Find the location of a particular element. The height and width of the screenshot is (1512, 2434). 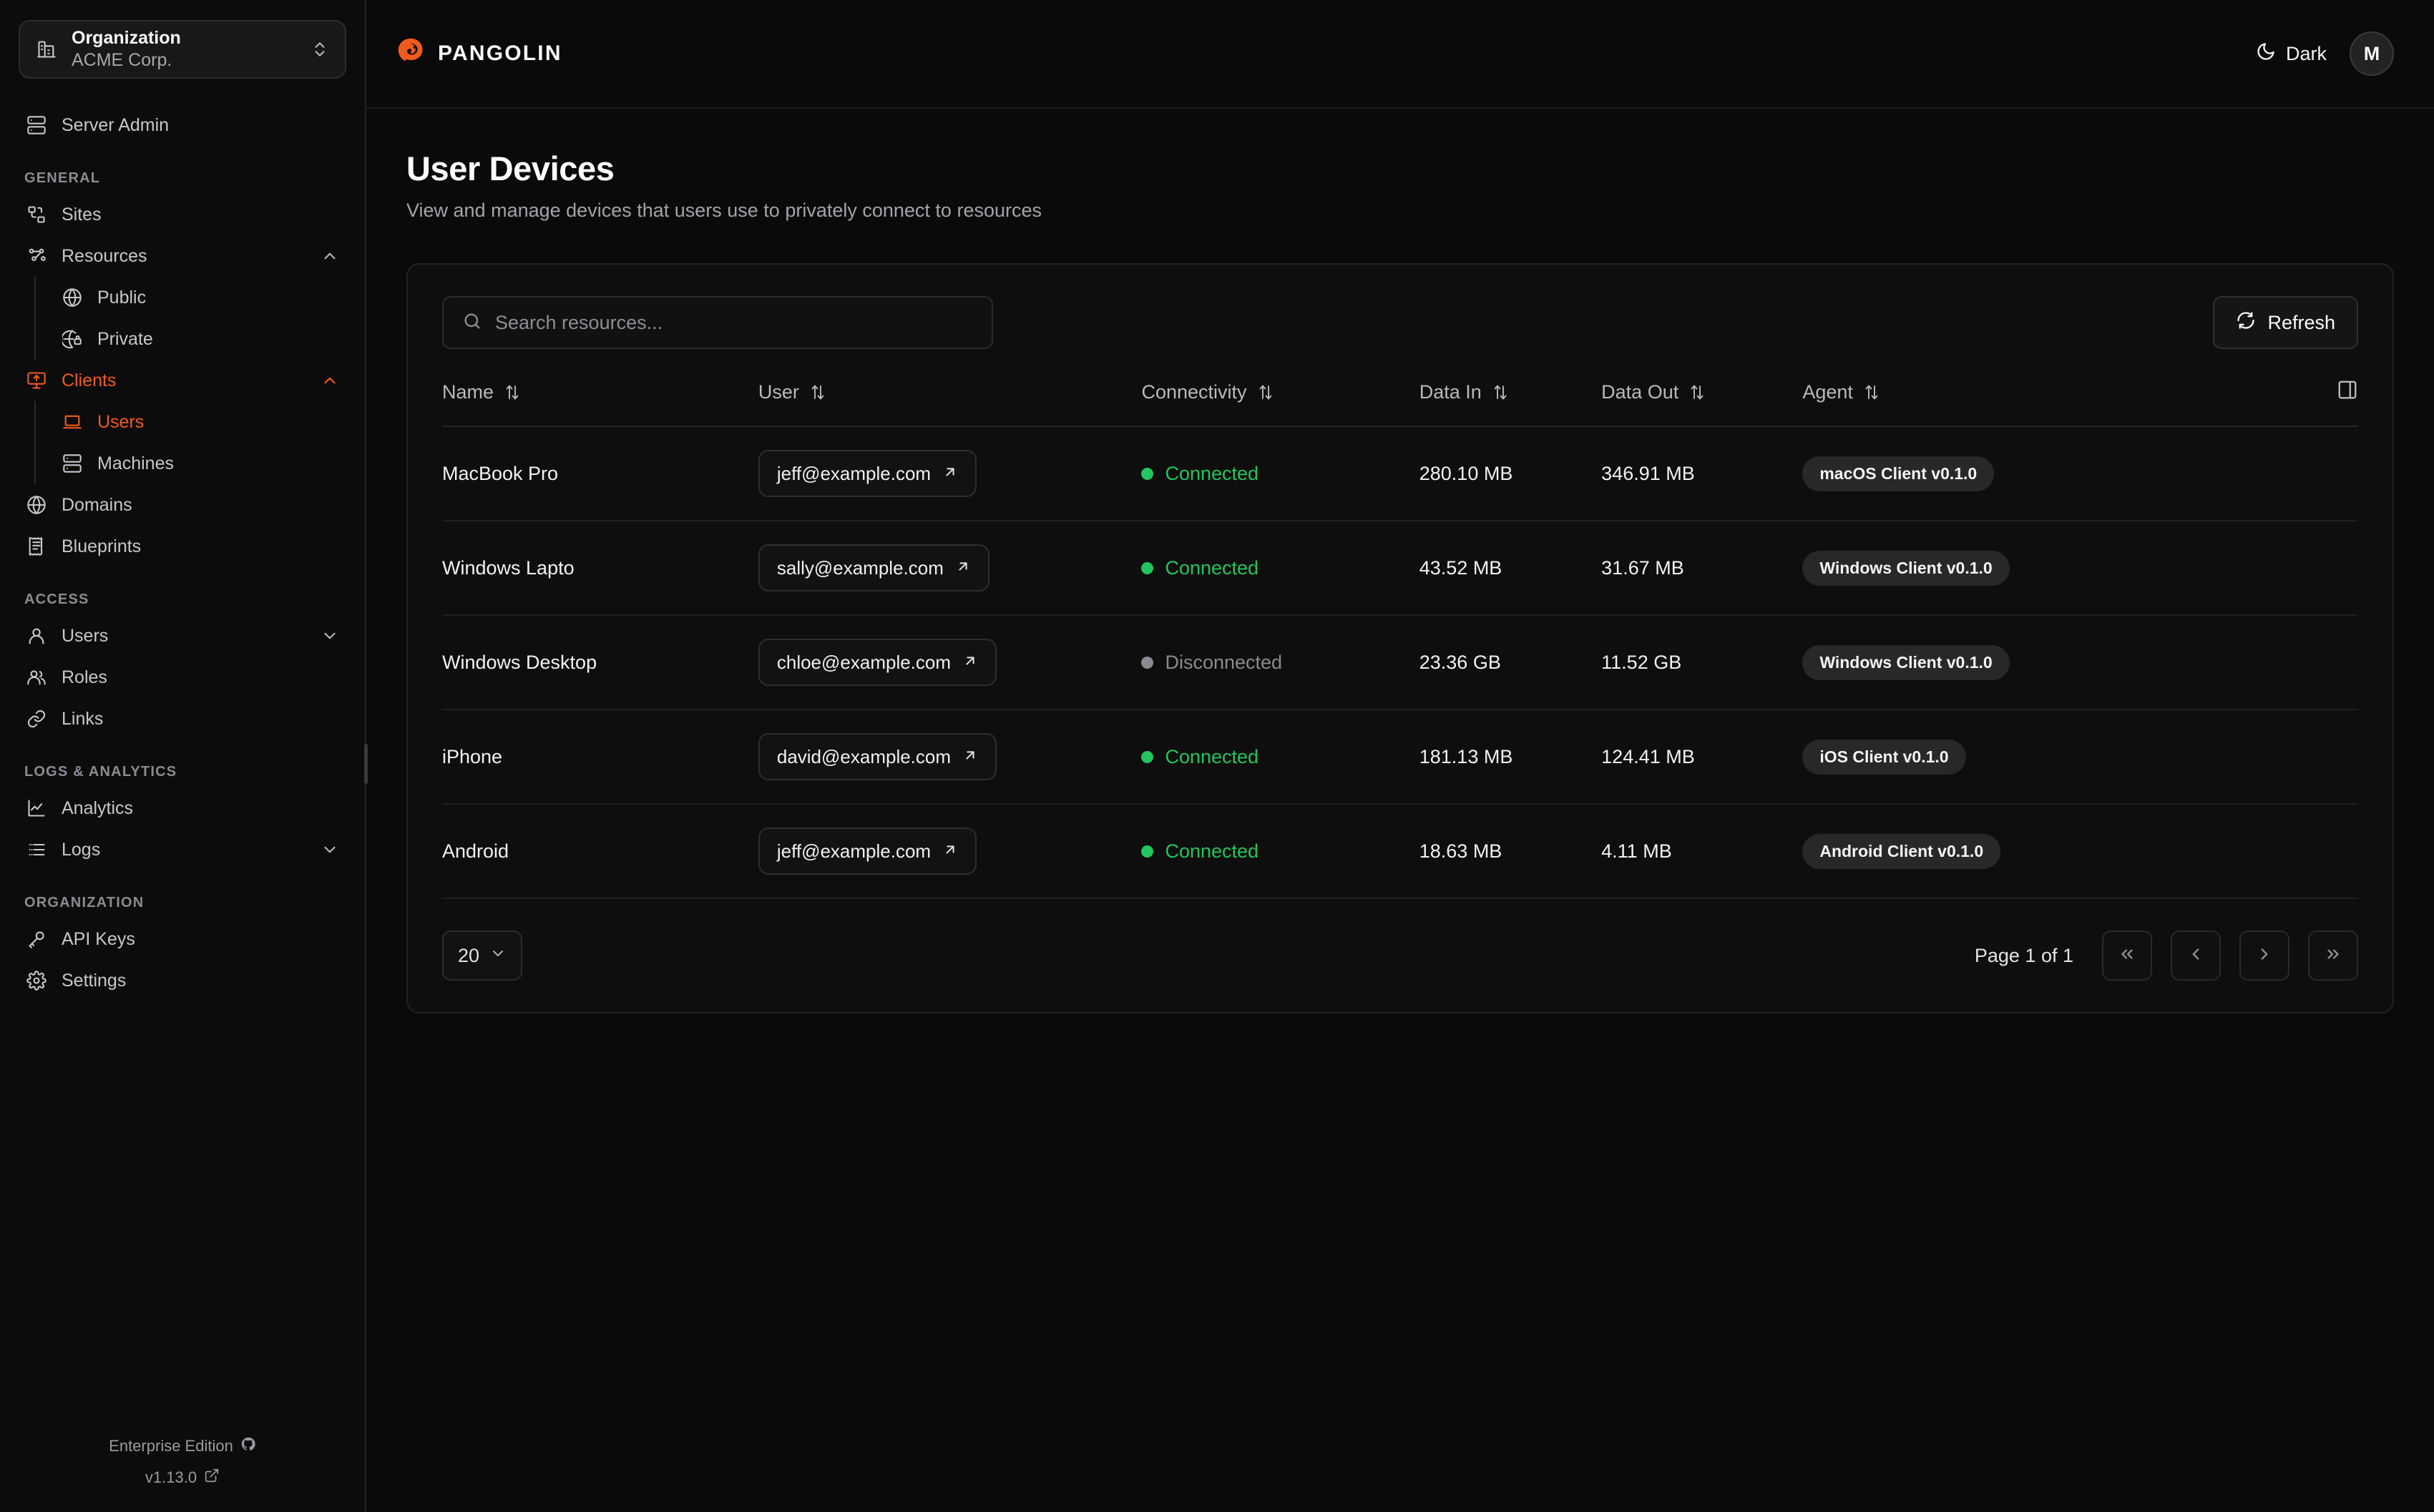

edition-link: Enterprise Edition is located at coordinates (182, 1446).